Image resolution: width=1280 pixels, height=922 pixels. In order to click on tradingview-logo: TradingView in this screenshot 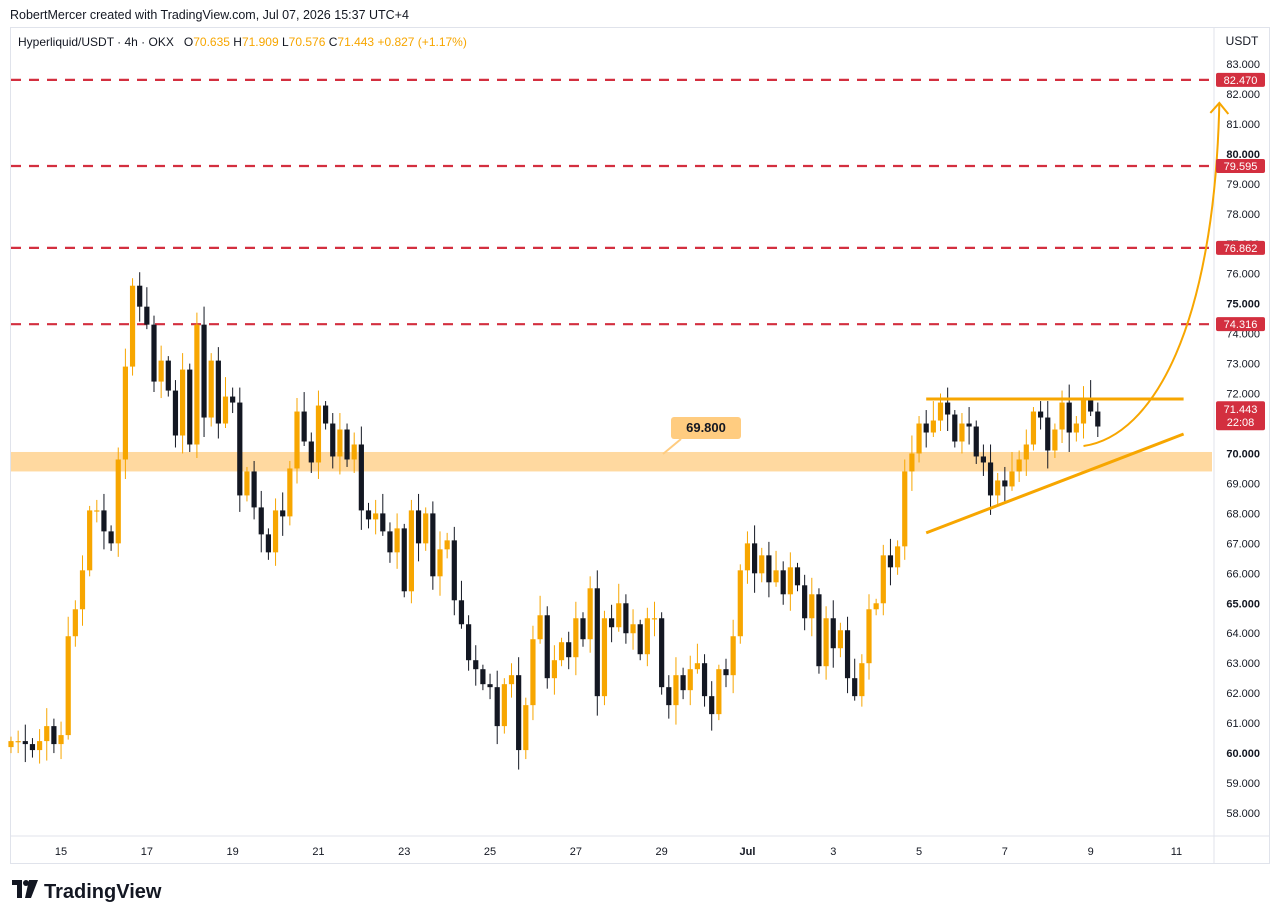, I will do `click(86, 892)`.